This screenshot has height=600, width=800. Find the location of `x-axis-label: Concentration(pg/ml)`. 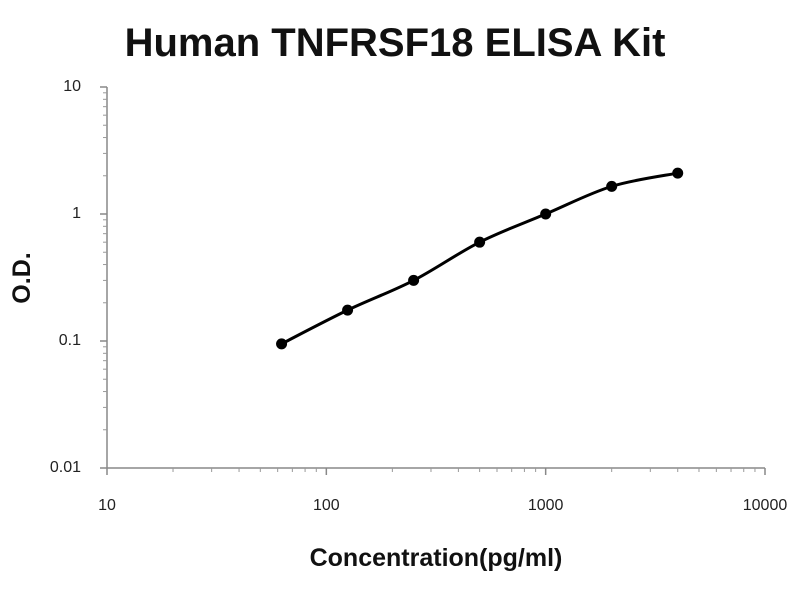

x-axis-label: Concentration(pg/ml) is located at coordinates (436, 558).